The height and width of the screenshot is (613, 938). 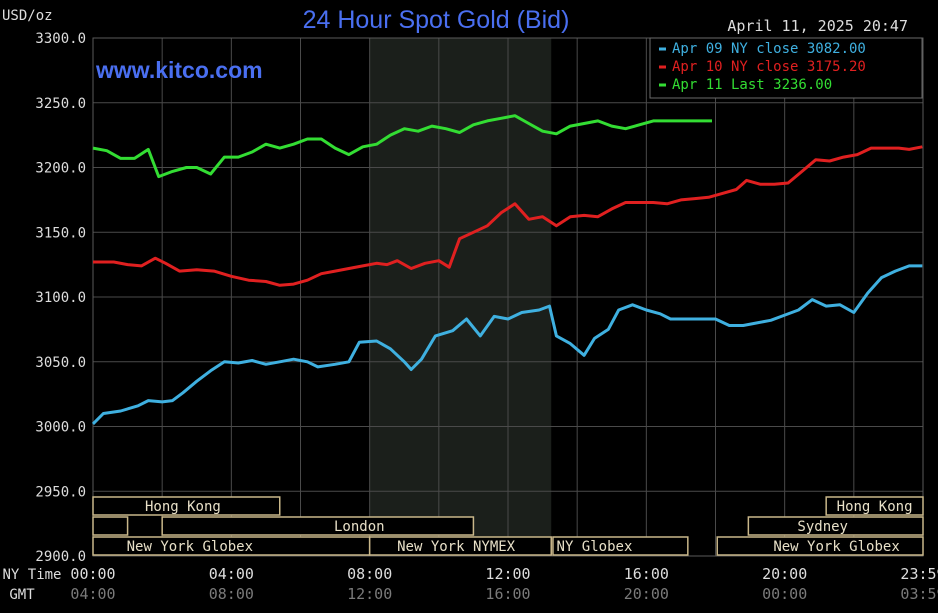 What do you see at coordinates (60, 492) in the screenshot?
I see `y-tick-label: 2950.0` at bounding box center [60, 492].